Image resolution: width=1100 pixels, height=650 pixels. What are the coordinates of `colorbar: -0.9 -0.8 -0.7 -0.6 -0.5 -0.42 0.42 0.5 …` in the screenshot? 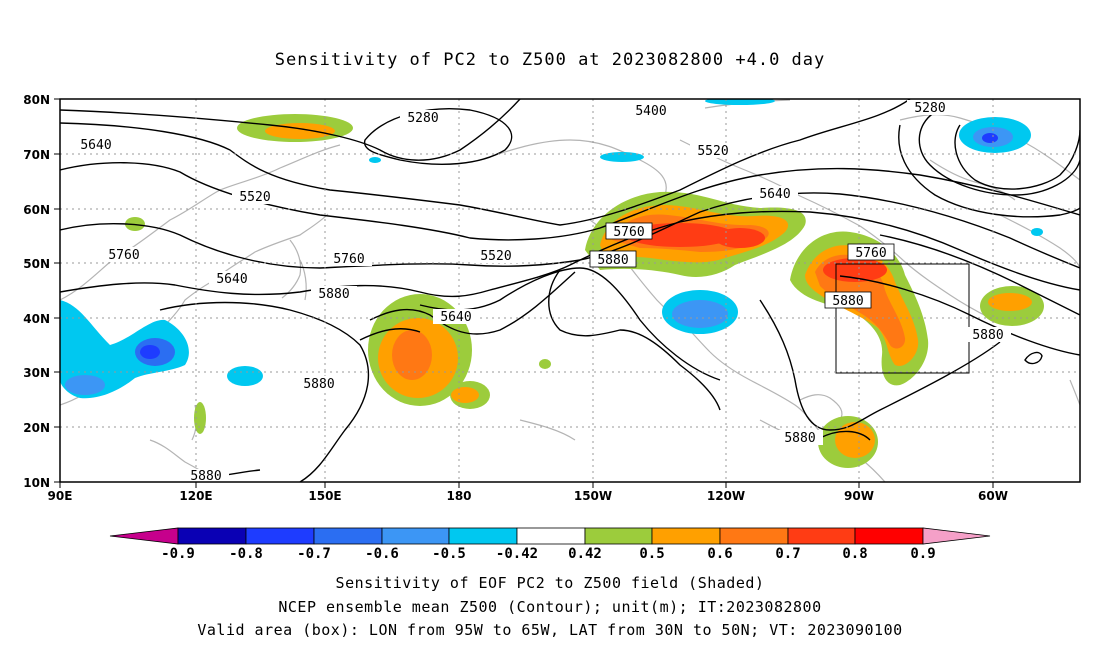 It's located at (550, 544).